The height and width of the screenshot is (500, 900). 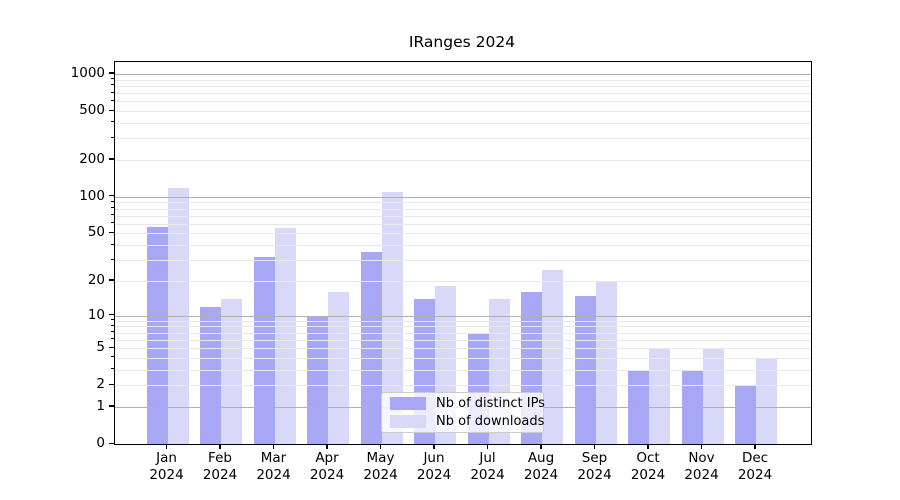 What do you see at coordinates (490, 421) in the screenshot?
I see `legend-label: Nb of downloads` at bounding box center [490, 421].